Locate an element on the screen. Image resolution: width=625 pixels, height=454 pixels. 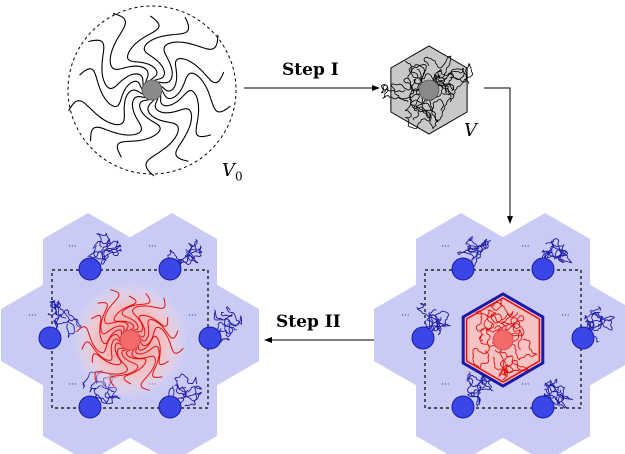
compressed-star-polymer is located at coordinates (427, 90).